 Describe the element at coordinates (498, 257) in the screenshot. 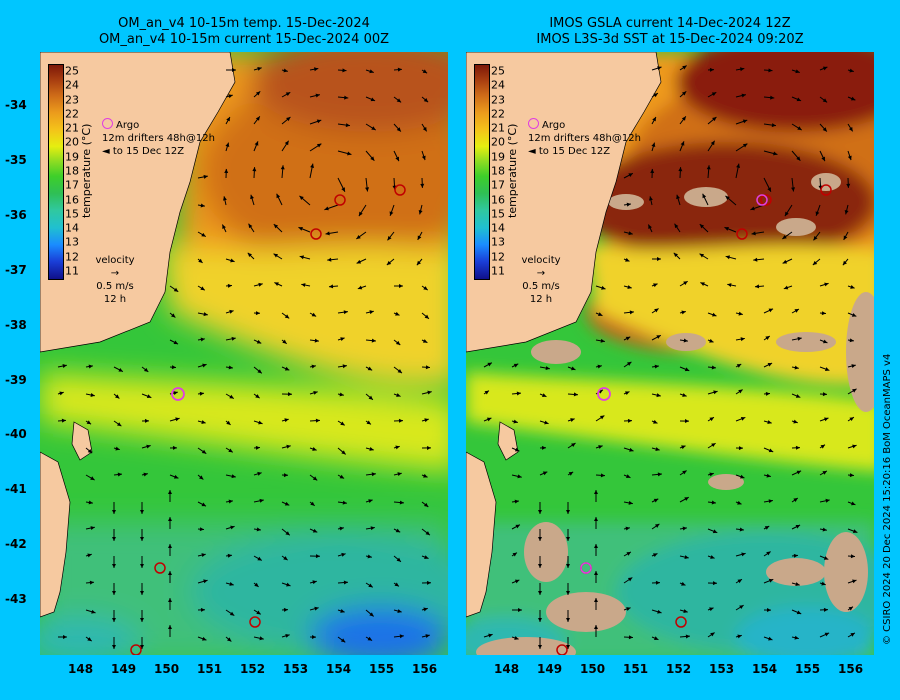

I see `colorbar-tick: 12` at that location.